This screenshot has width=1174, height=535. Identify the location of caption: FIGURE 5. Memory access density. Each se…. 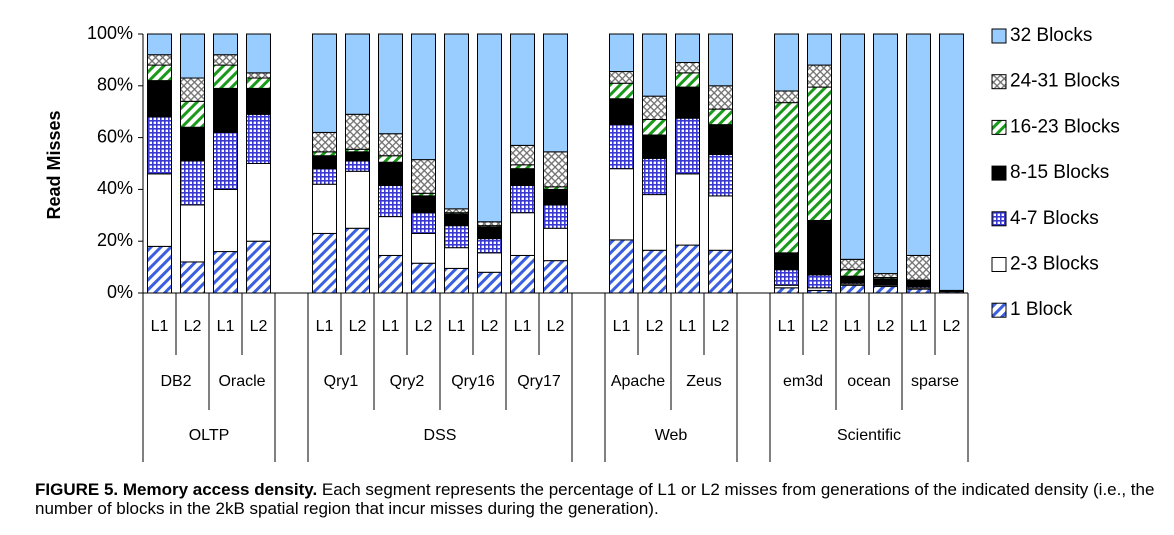
(595, 499).